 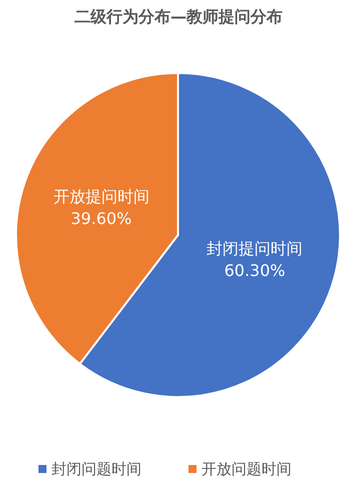 I want to click on data-label: 封闭提问时间60.30%, so click(x=254, y=259).